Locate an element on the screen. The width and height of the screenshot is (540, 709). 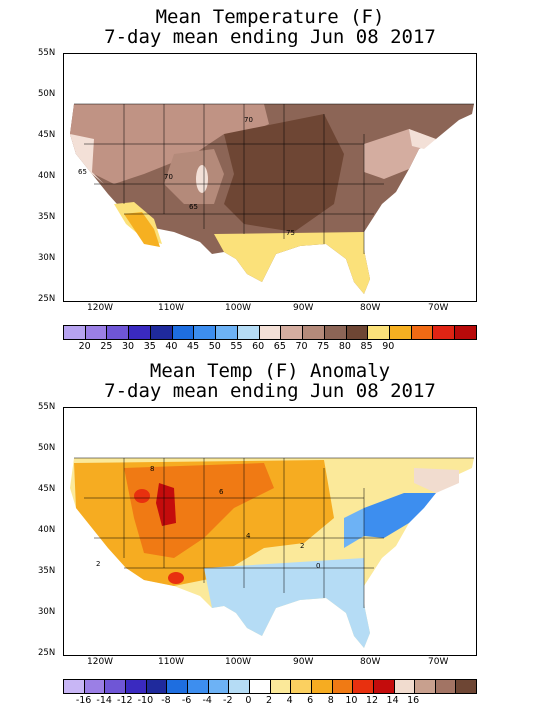
map1-region-great-basin is located at coordinates (194, 176).